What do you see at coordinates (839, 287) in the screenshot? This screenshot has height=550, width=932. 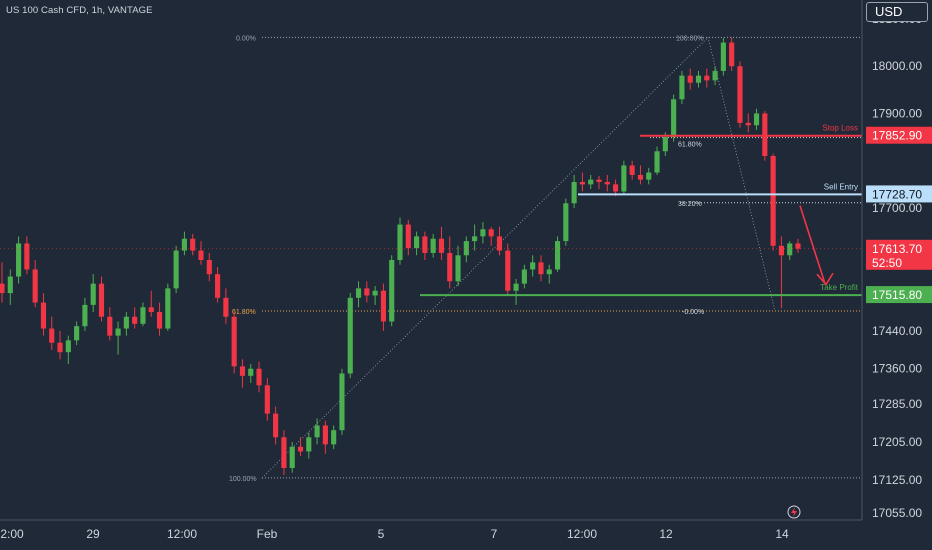 I see `trade-level-label: Take Profit` at bounding box center [839, 287].